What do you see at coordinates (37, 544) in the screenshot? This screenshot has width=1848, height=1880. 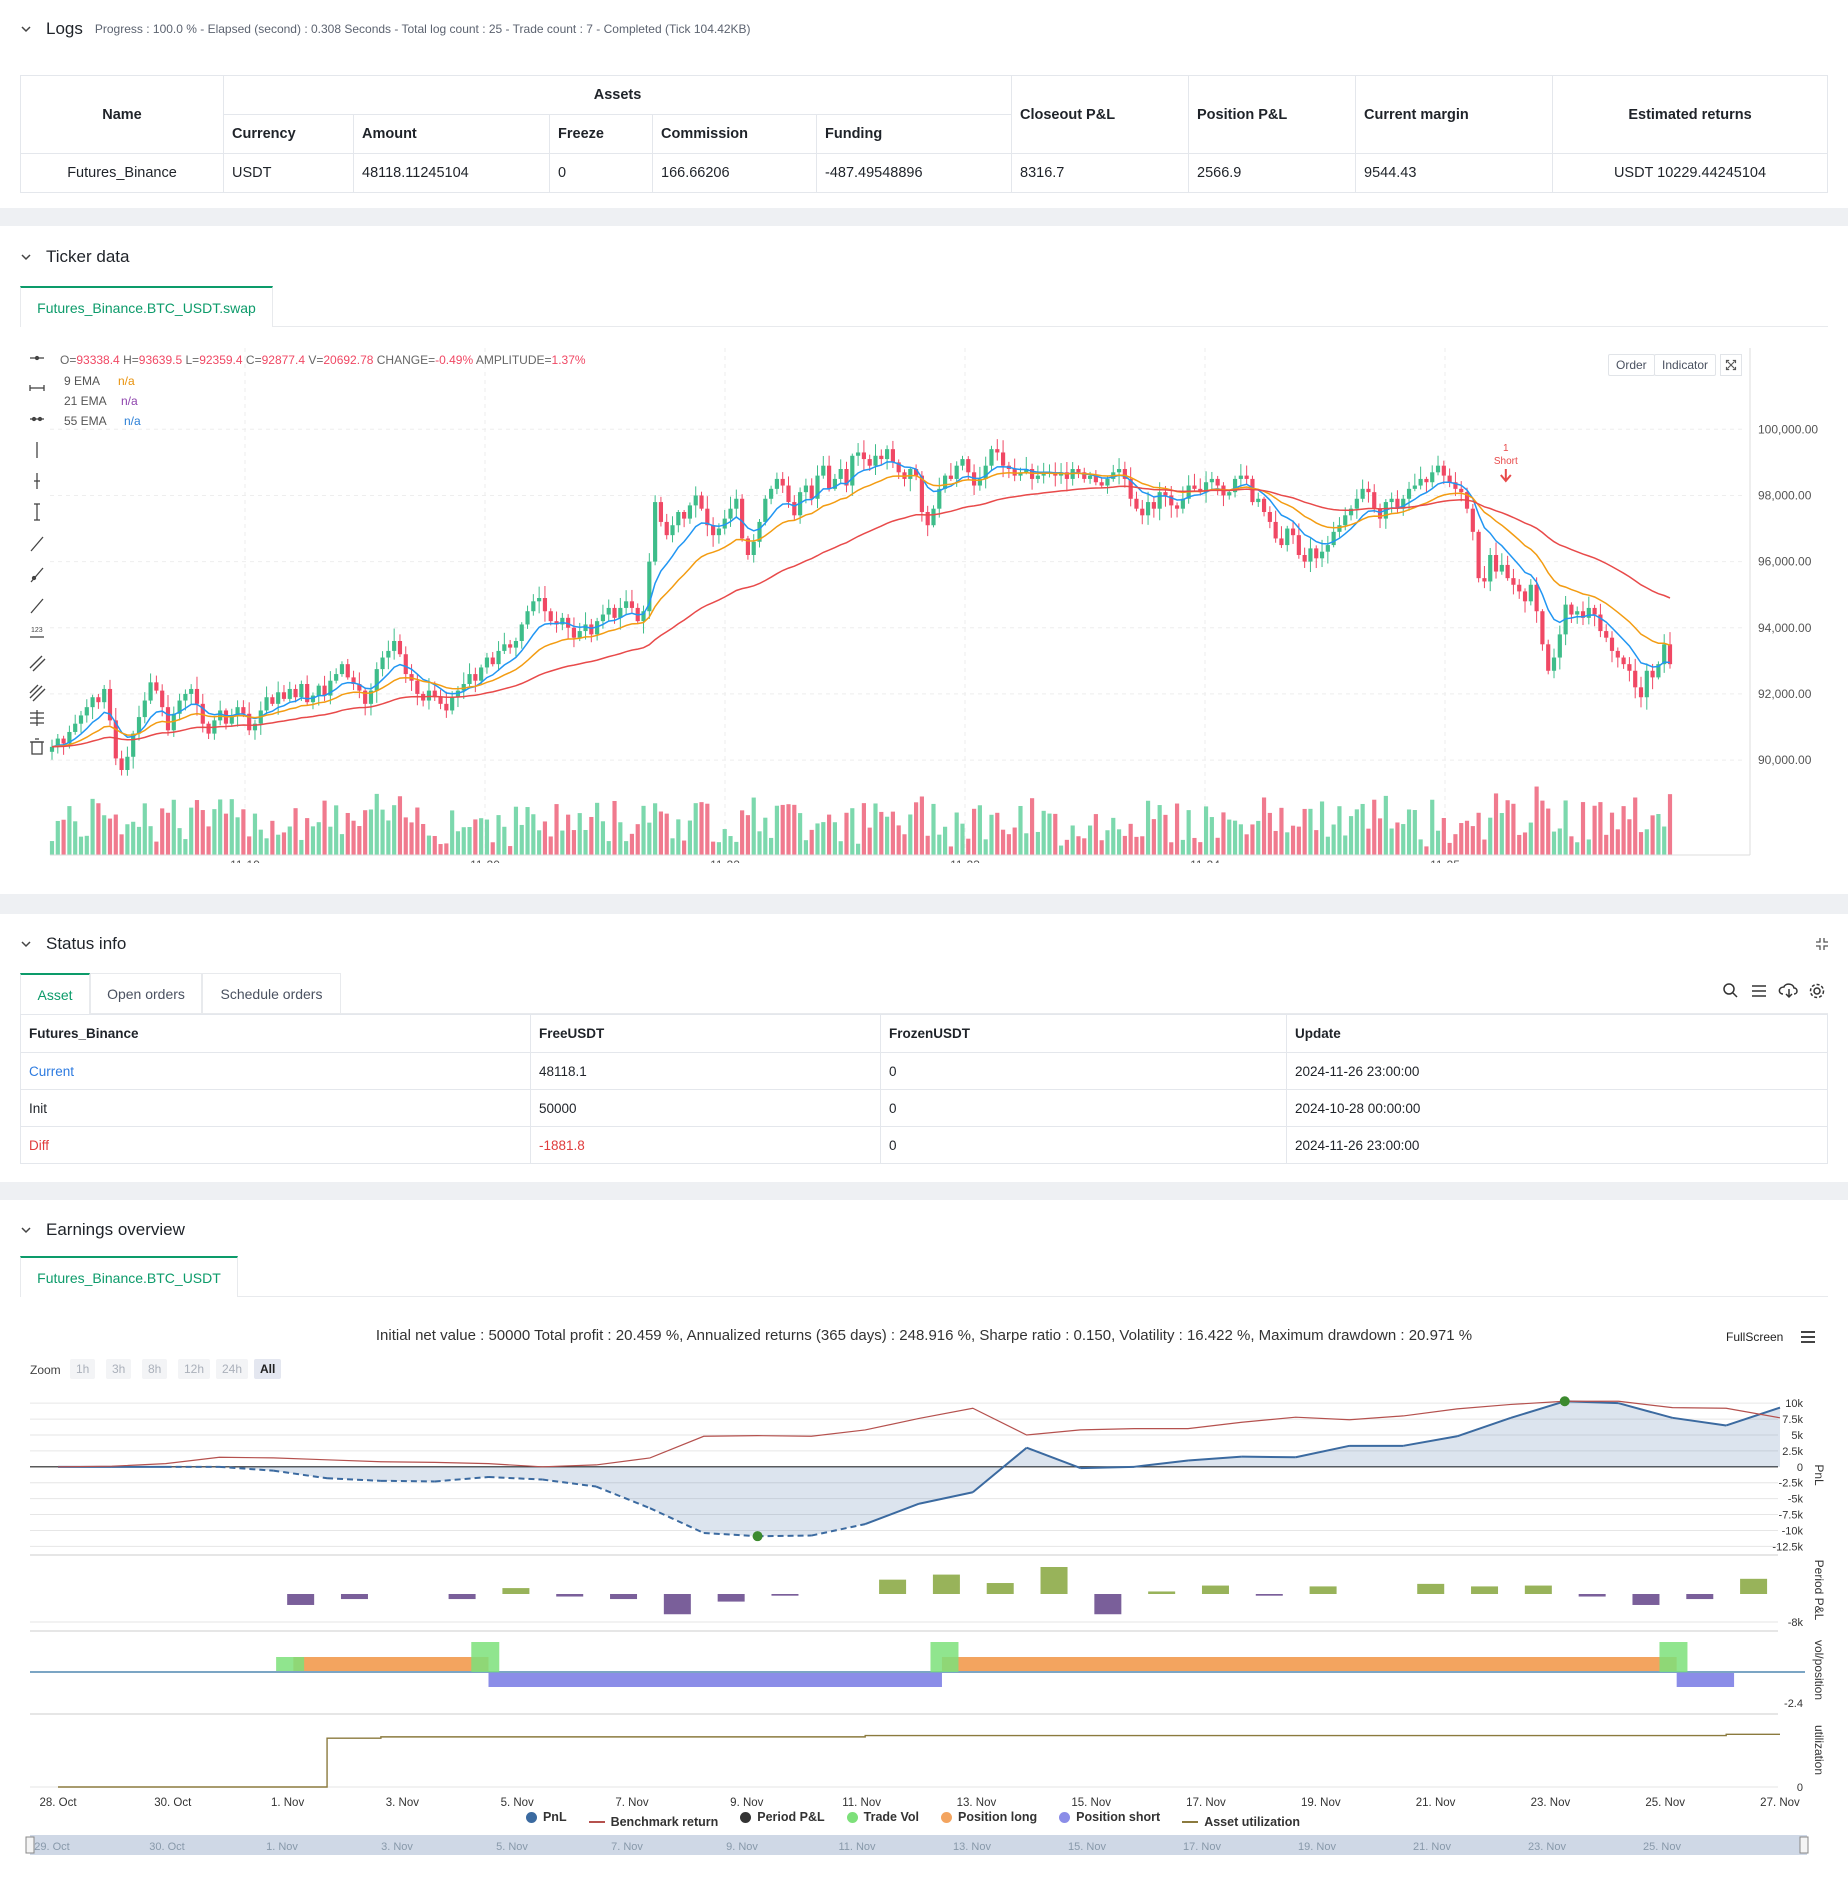 I see `trend-line-tool-icon` at bounding box center [37, 544].